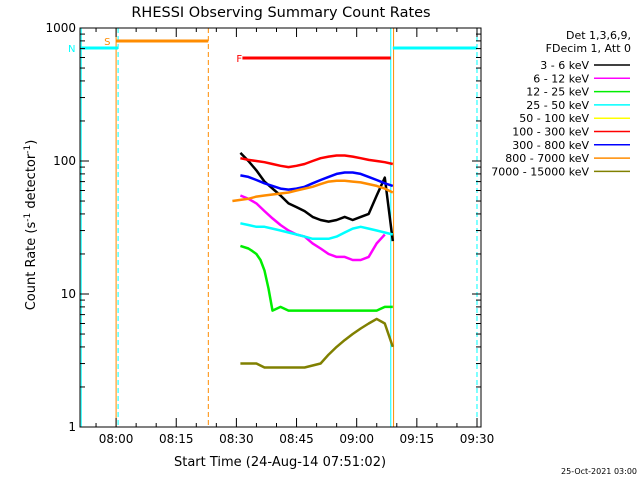 The height and width of the screenshot is (480, 640). Describe the element at coordinates (598, 35) in the screenshot. I see `legend-header-1: Det 1,3,6,9,` at that location.